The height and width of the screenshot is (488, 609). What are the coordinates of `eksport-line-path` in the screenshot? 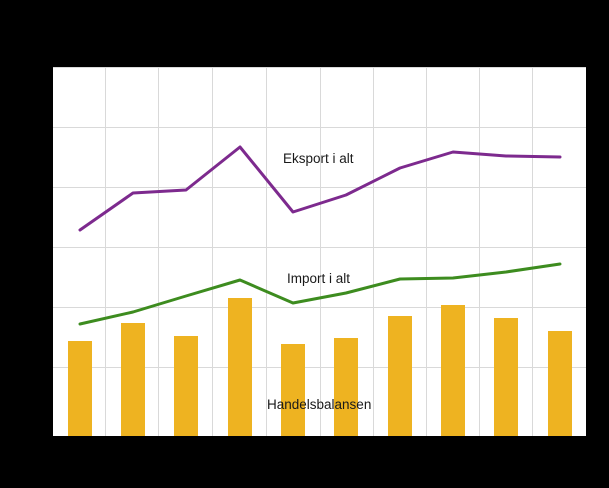 It's located at (320, 188).